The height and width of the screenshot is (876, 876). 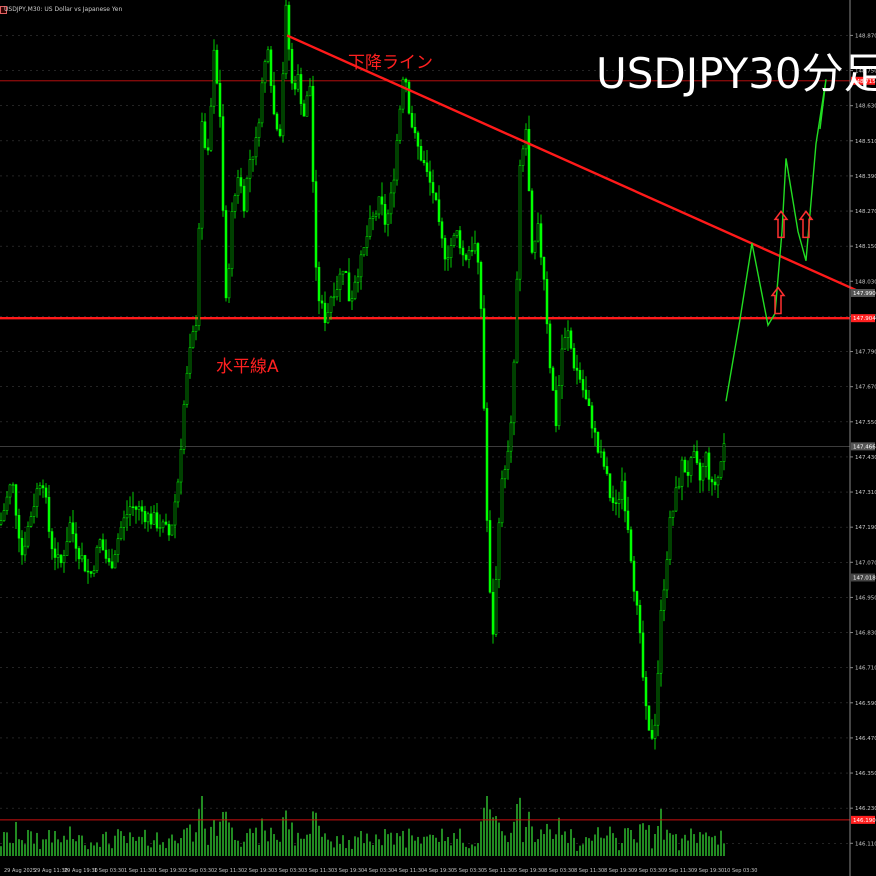 What do you see at coordinates (529, 871) in the screenshot?
I see `time-tick-label: 5 Sep 19:30` at bounding box center [529, 871].